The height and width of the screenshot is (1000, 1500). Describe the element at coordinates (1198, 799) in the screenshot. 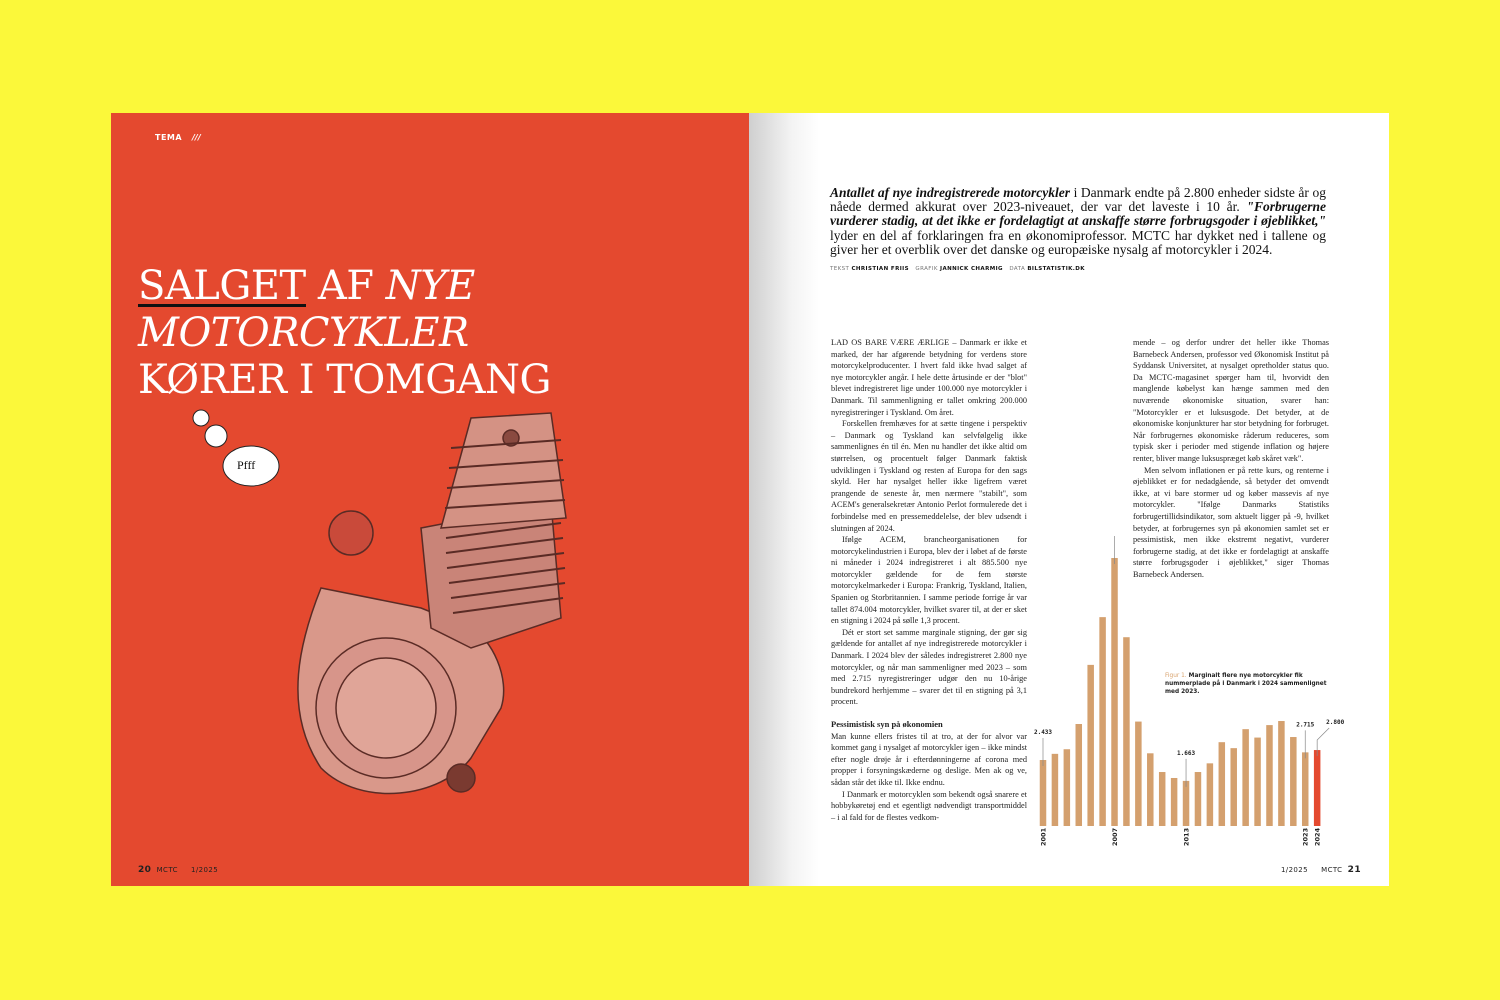

I see `bar-2014` at that location.